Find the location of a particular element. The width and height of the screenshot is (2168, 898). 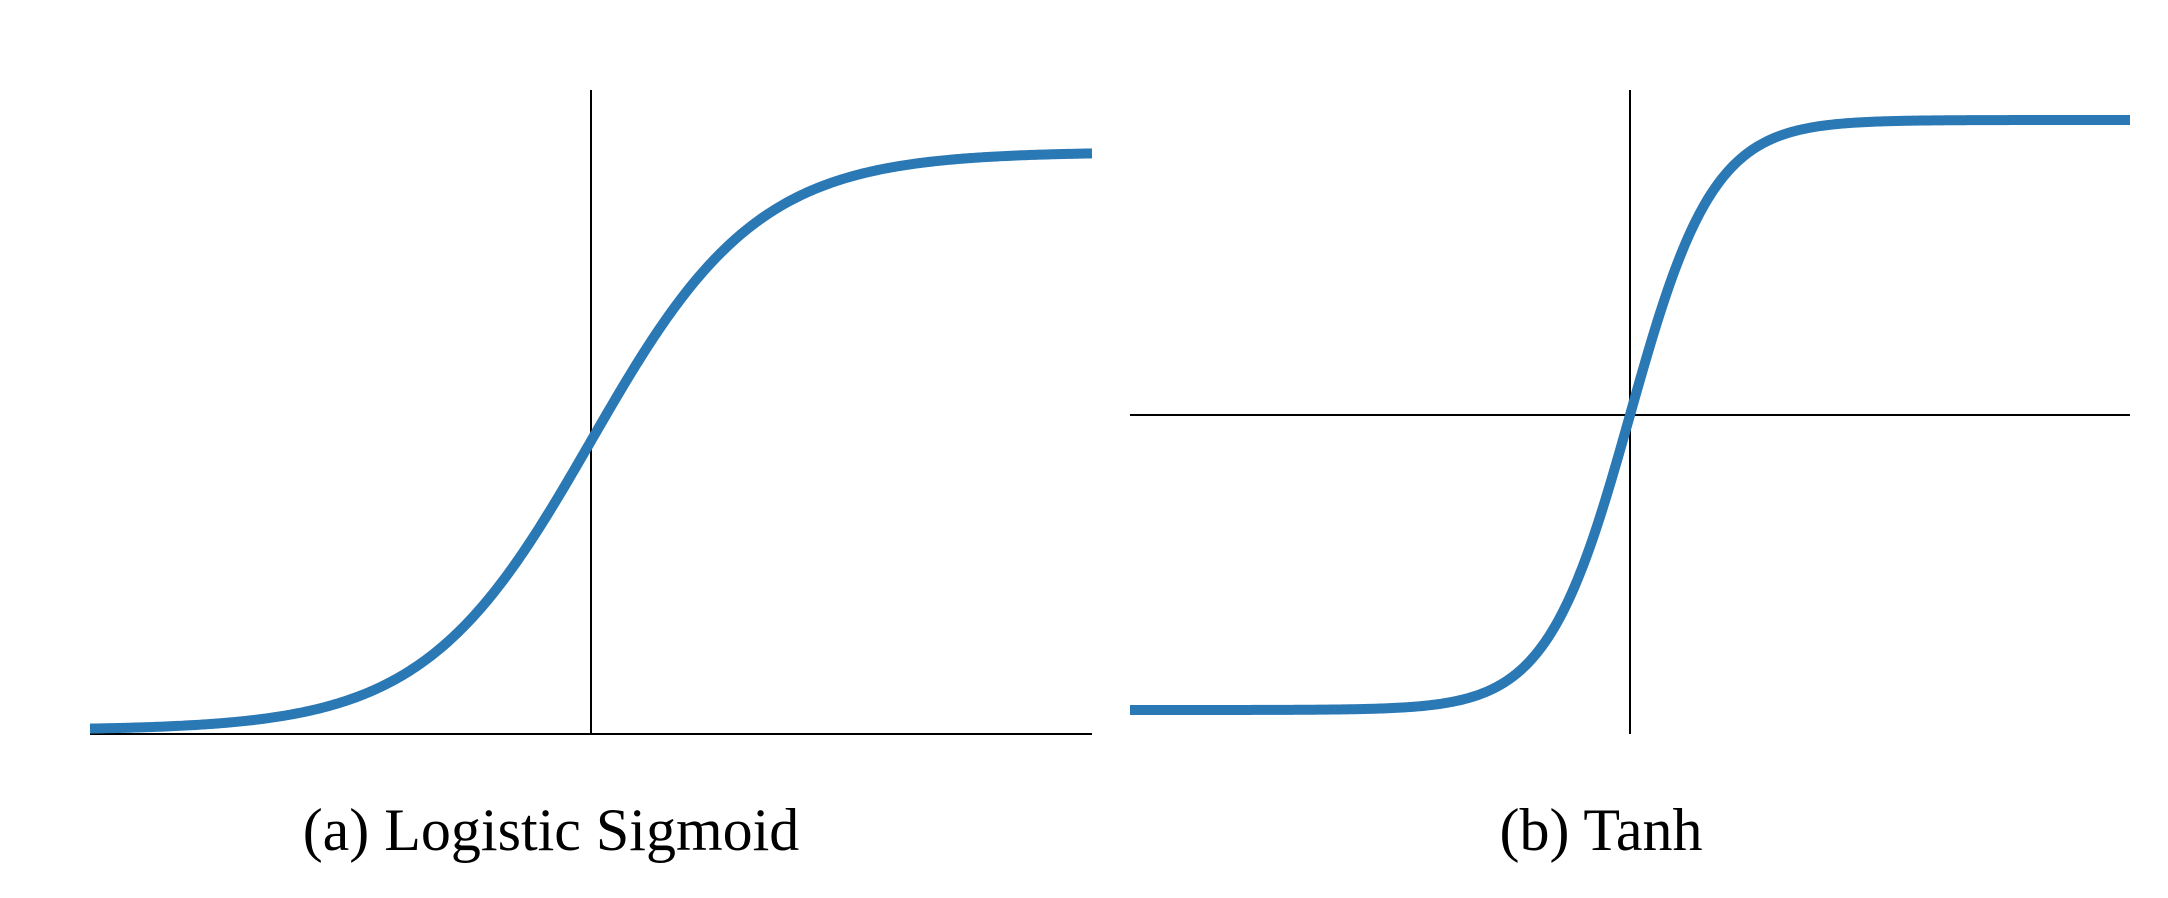

caption-tanh: (b) Tanh is located at coordinates (1601, 830).